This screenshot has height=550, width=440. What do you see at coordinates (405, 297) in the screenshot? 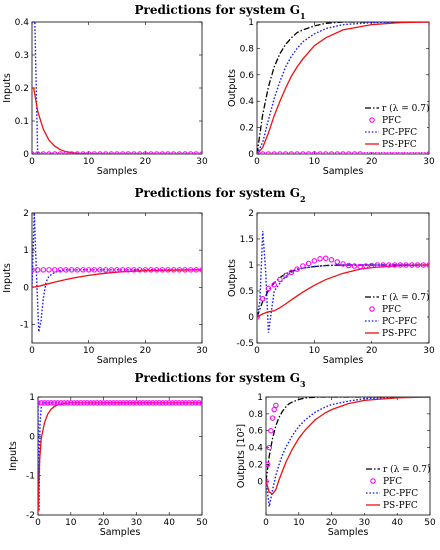
I see `legend-label-r: r (λ = 0.7)` at bounding box center [405, 297].